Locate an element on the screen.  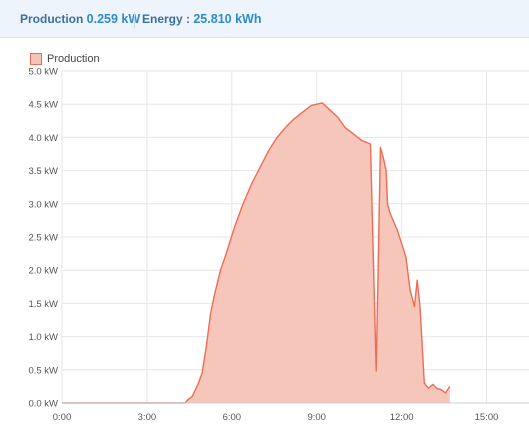
energy-label: Energy : is located at coordinates (166, 19).